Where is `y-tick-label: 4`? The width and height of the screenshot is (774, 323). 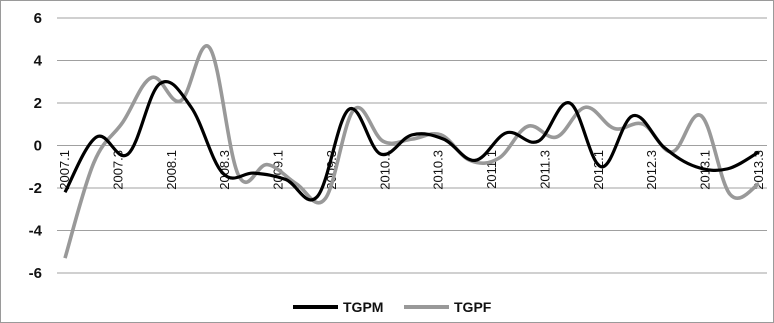
y-tick-label: 4 is located at coordinates (38, 61).